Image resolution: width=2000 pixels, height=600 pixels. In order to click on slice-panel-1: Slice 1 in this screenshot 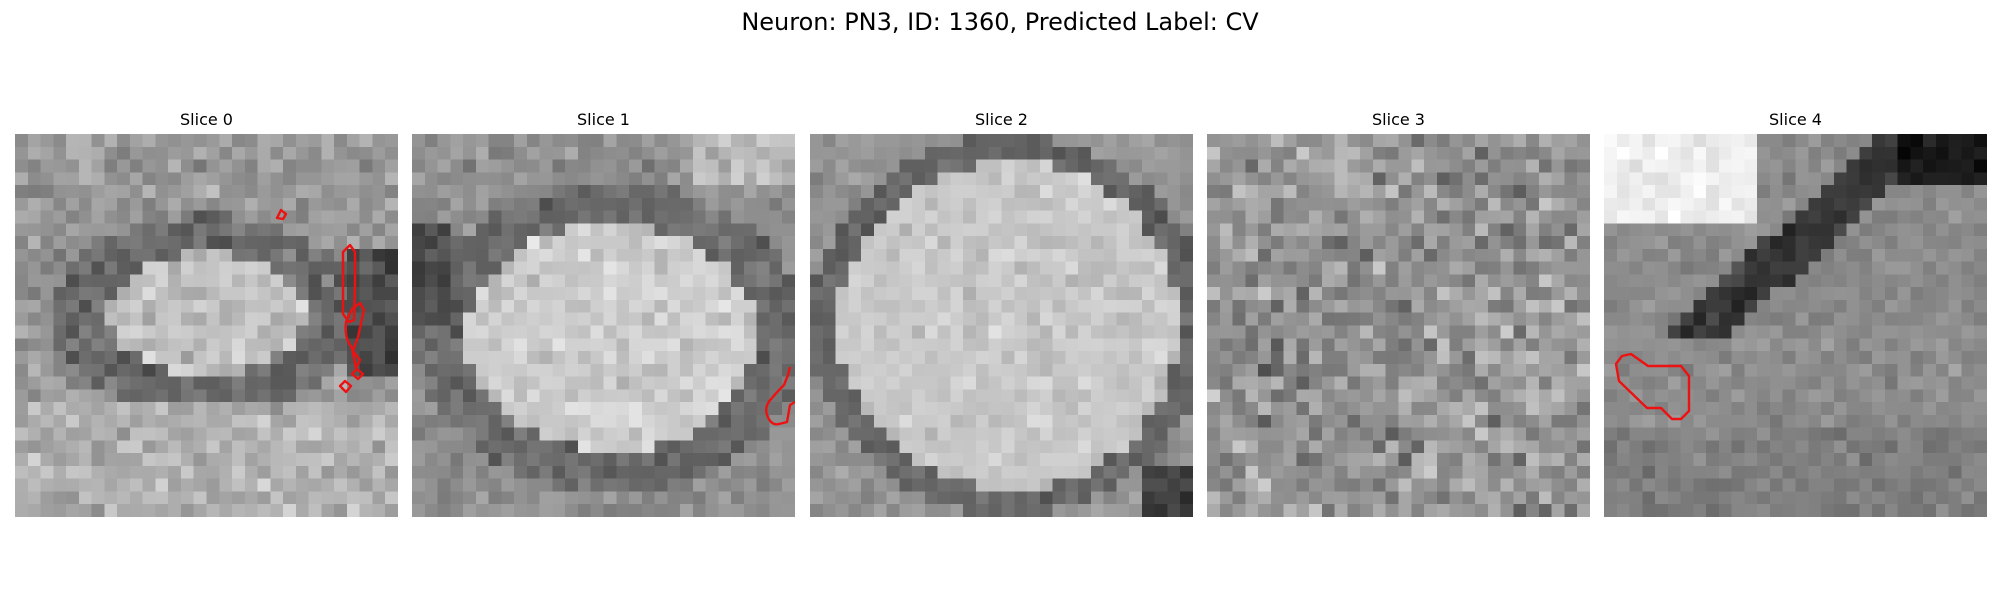, I will do `click(603, 312)`.